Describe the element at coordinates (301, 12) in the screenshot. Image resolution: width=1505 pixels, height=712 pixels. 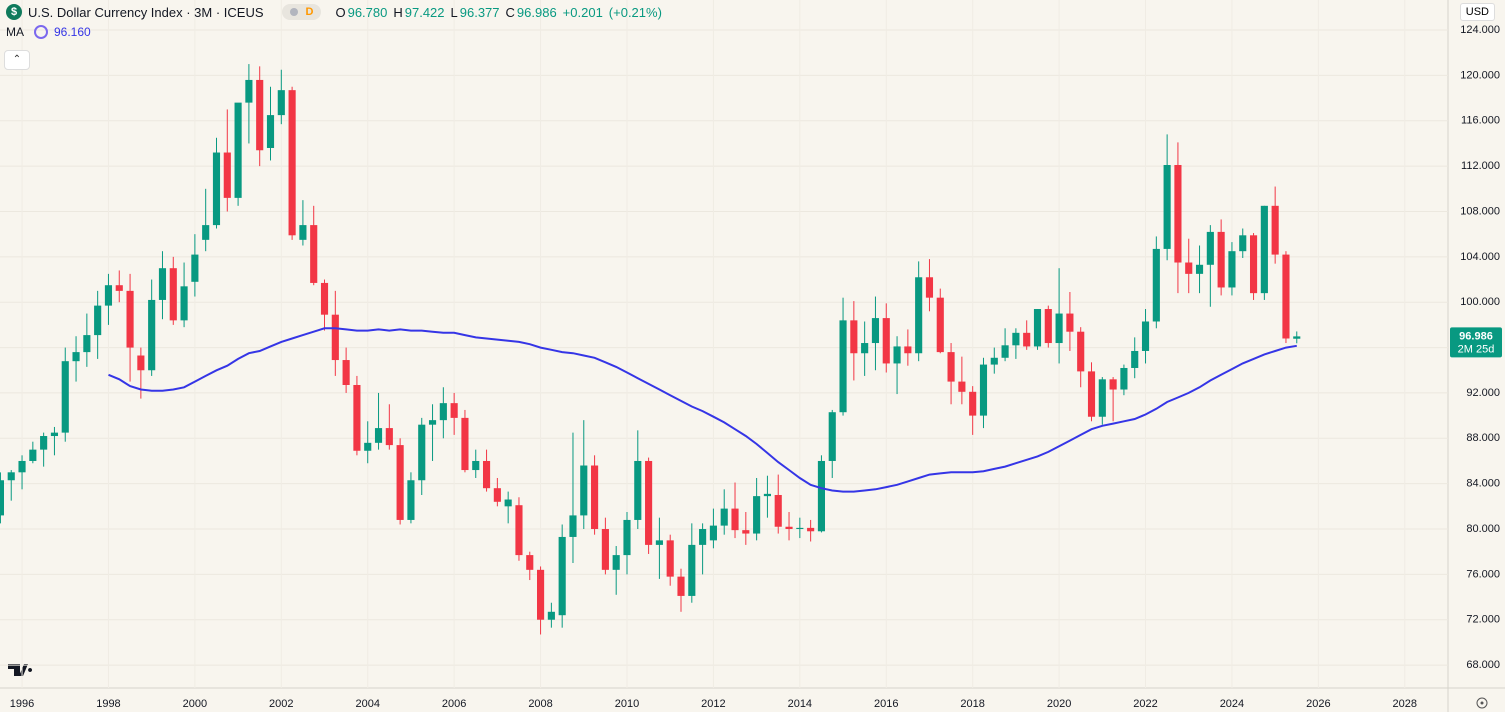
I see `status-pill: D` at that location.